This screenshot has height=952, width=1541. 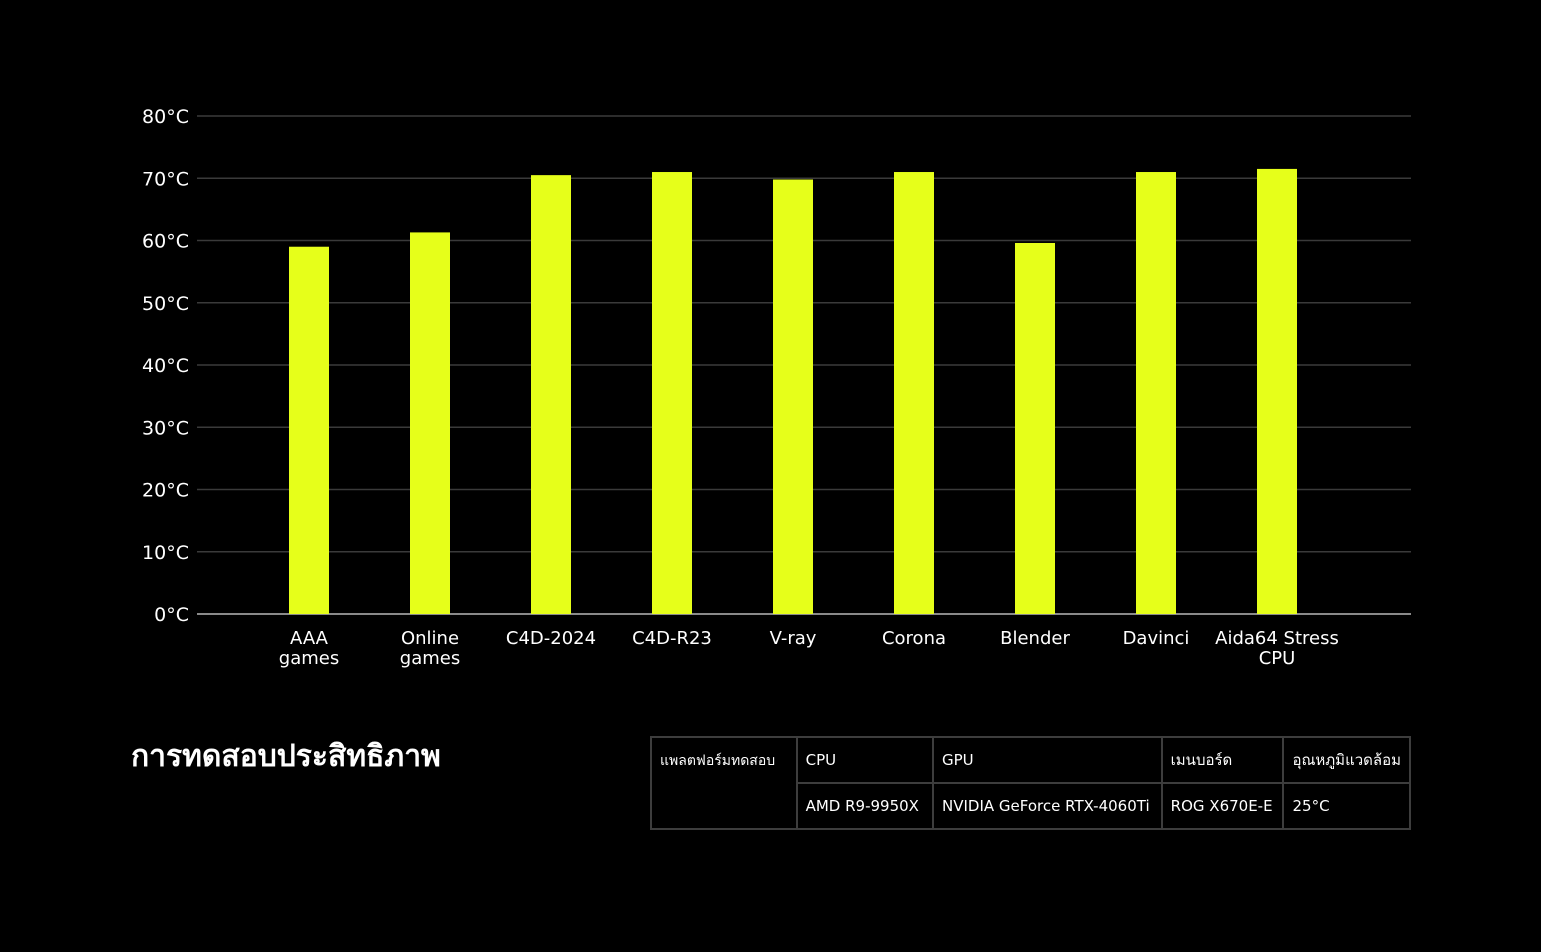 I want to click on y-tick-label: 30°C, so click(x=165, y=428).